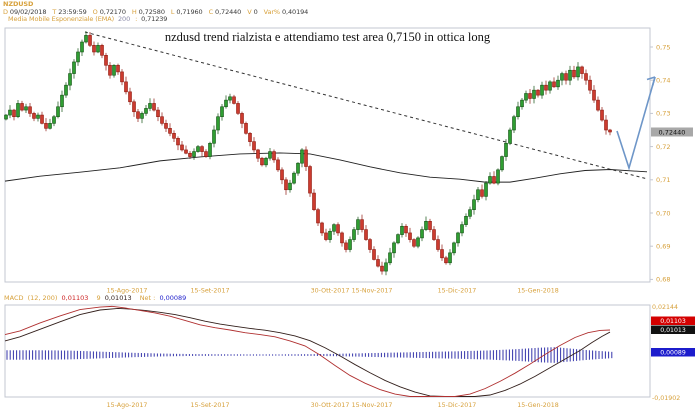 The image size is (700, 414). Describe the element at coordinates (663, 213) in the screenshot. I see `svg-text: 0,70` at that location.